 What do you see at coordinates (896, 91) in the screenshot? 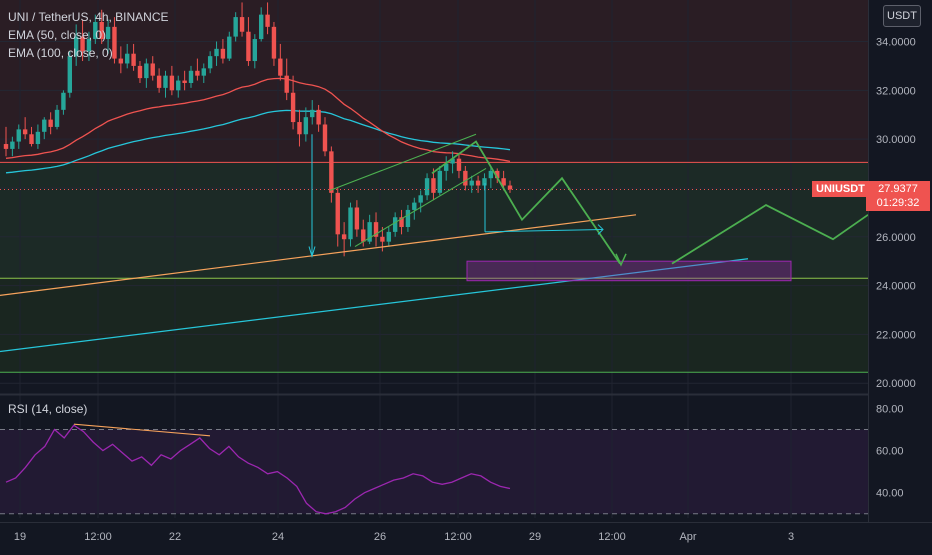
I see `price-tick-label: 32.0000` at bounding box center [896, 91].